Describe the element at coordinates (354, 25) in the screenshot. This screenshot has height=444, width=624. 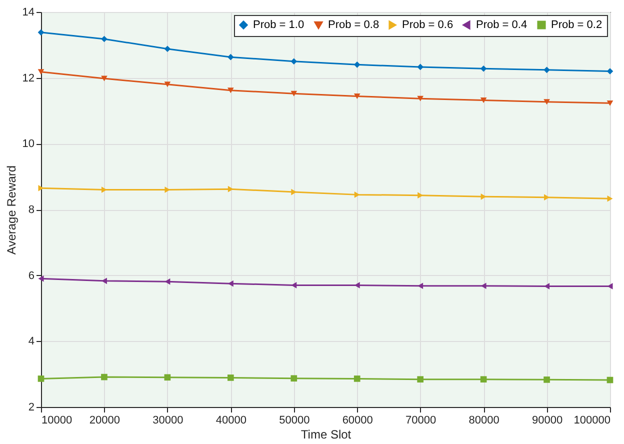
I see `legend-label: Prob = 0.8` at that location.